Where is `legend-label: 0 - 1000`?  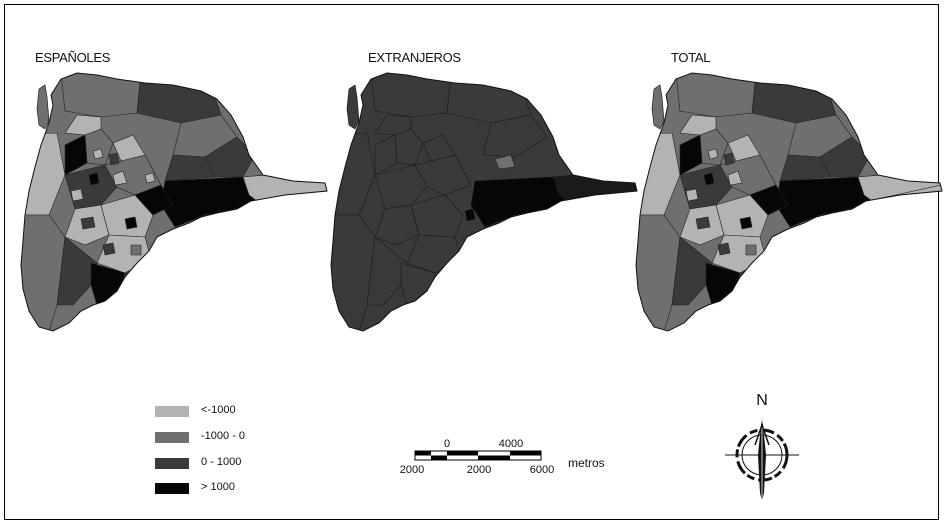 legend-label: 0 - 1000 is located at coordinates (221, 462).